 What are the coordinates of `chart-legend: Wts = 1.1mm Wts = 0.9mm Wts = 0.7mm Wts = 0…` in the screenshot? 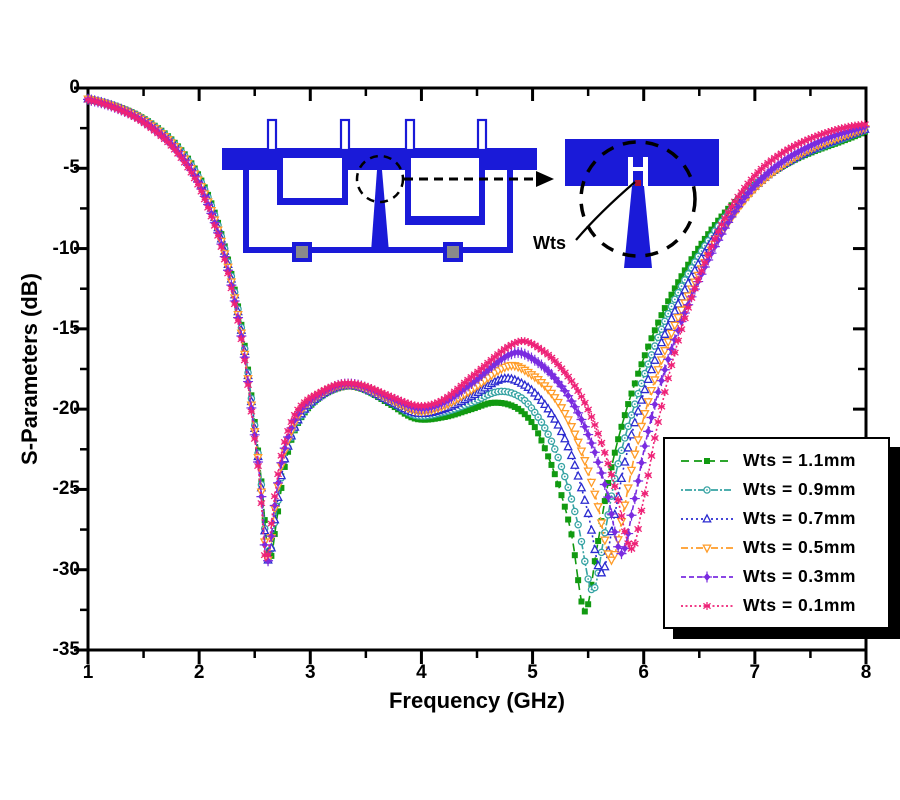 It's located at (776, 533).